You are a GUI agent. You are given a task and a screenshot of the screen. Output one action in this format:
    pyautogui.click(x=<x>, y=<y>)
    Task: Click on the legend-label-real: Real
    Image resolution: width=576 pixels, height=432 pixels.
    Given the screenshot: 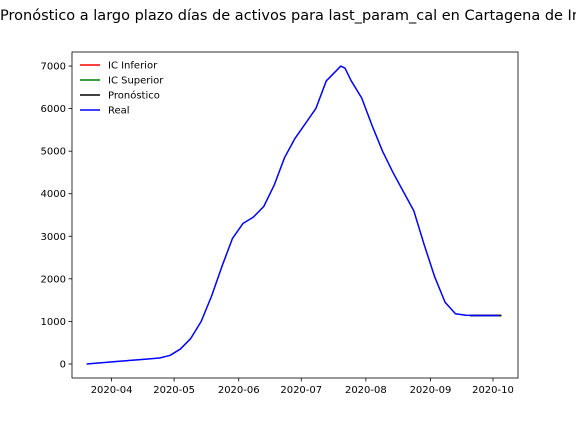 What is the action you would take?
    pyautogui.click(x=119, y=111)
    